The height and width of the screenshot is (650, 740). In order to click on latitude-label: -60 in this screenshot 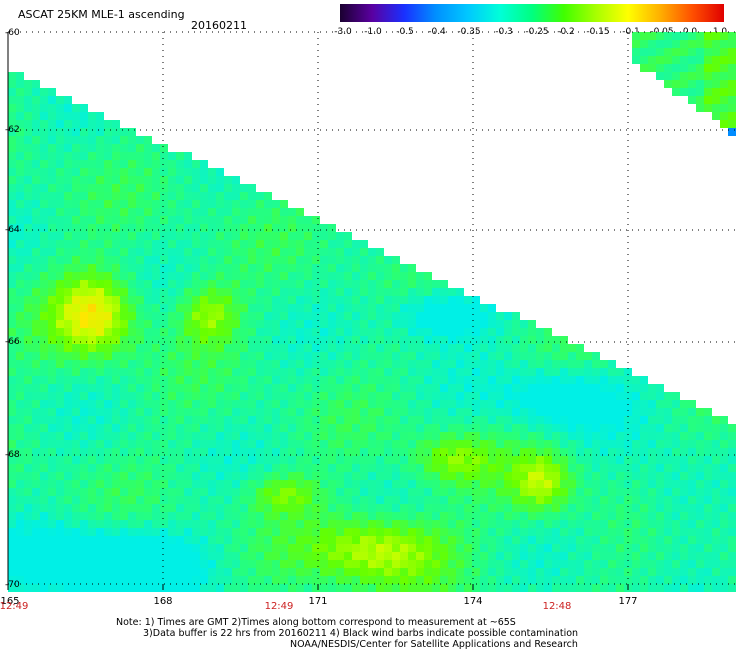, I will do `click(12, 33)`.